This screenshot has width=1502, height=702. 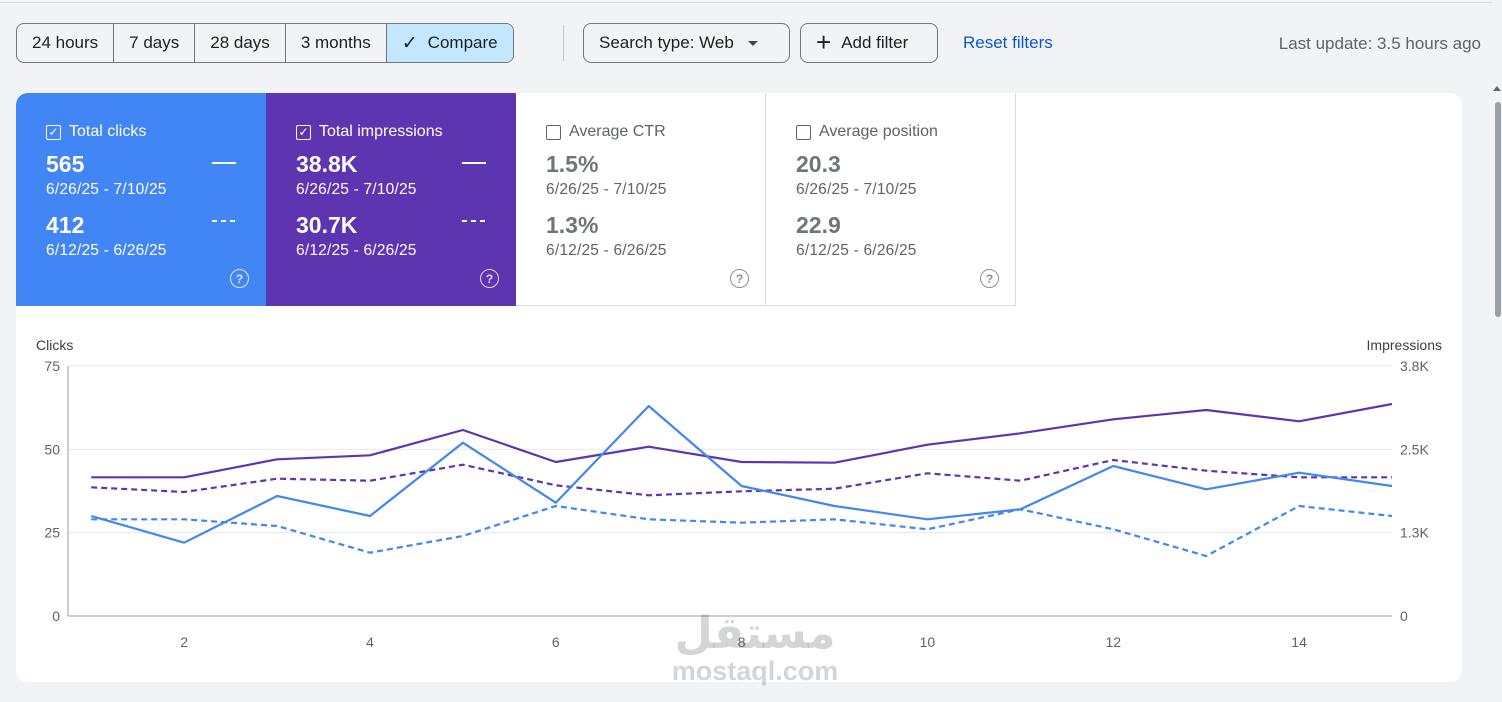 What do you see at coordinates (1299, 642) in the screenshot?
I see `x-axis-tick-label: 14` at bounding box center [1299, 642].